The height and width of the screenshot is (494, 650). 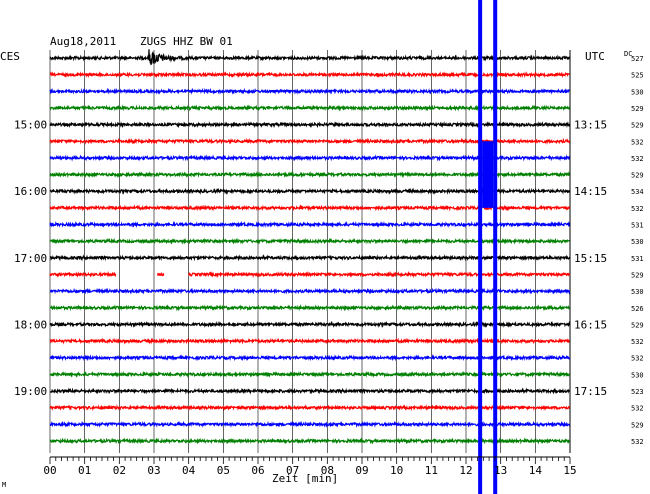 I want to click on left-time-labels: 15:00 16:00 17:00 18:00 19:00, so click(x=30, y=258).